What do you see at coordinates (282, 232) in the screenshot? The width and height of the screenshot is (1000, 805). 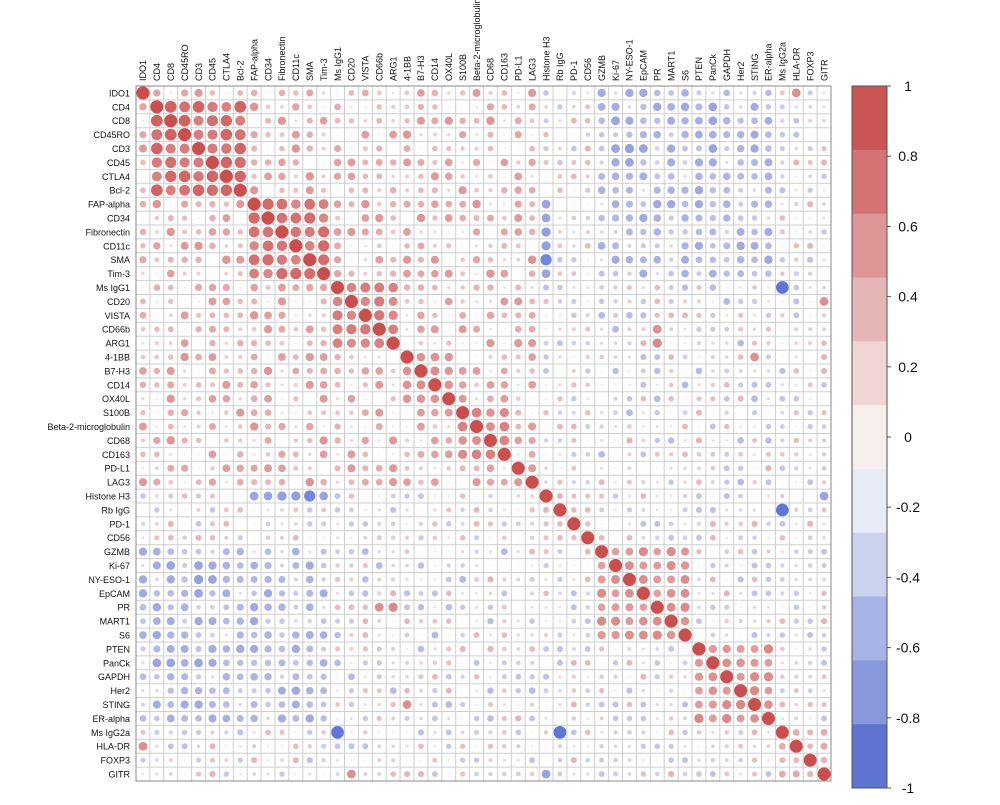 I see `cell-circle-fibronectin-fibronectin` at bounding box center [282, 232].